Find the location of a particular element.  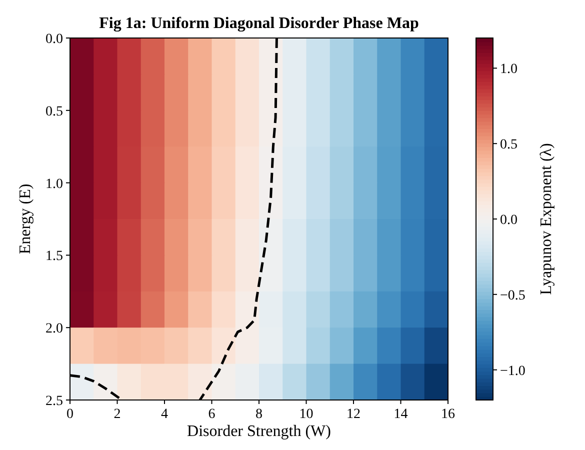

x-tick-label: 12 is located at coordinates (353, 414).